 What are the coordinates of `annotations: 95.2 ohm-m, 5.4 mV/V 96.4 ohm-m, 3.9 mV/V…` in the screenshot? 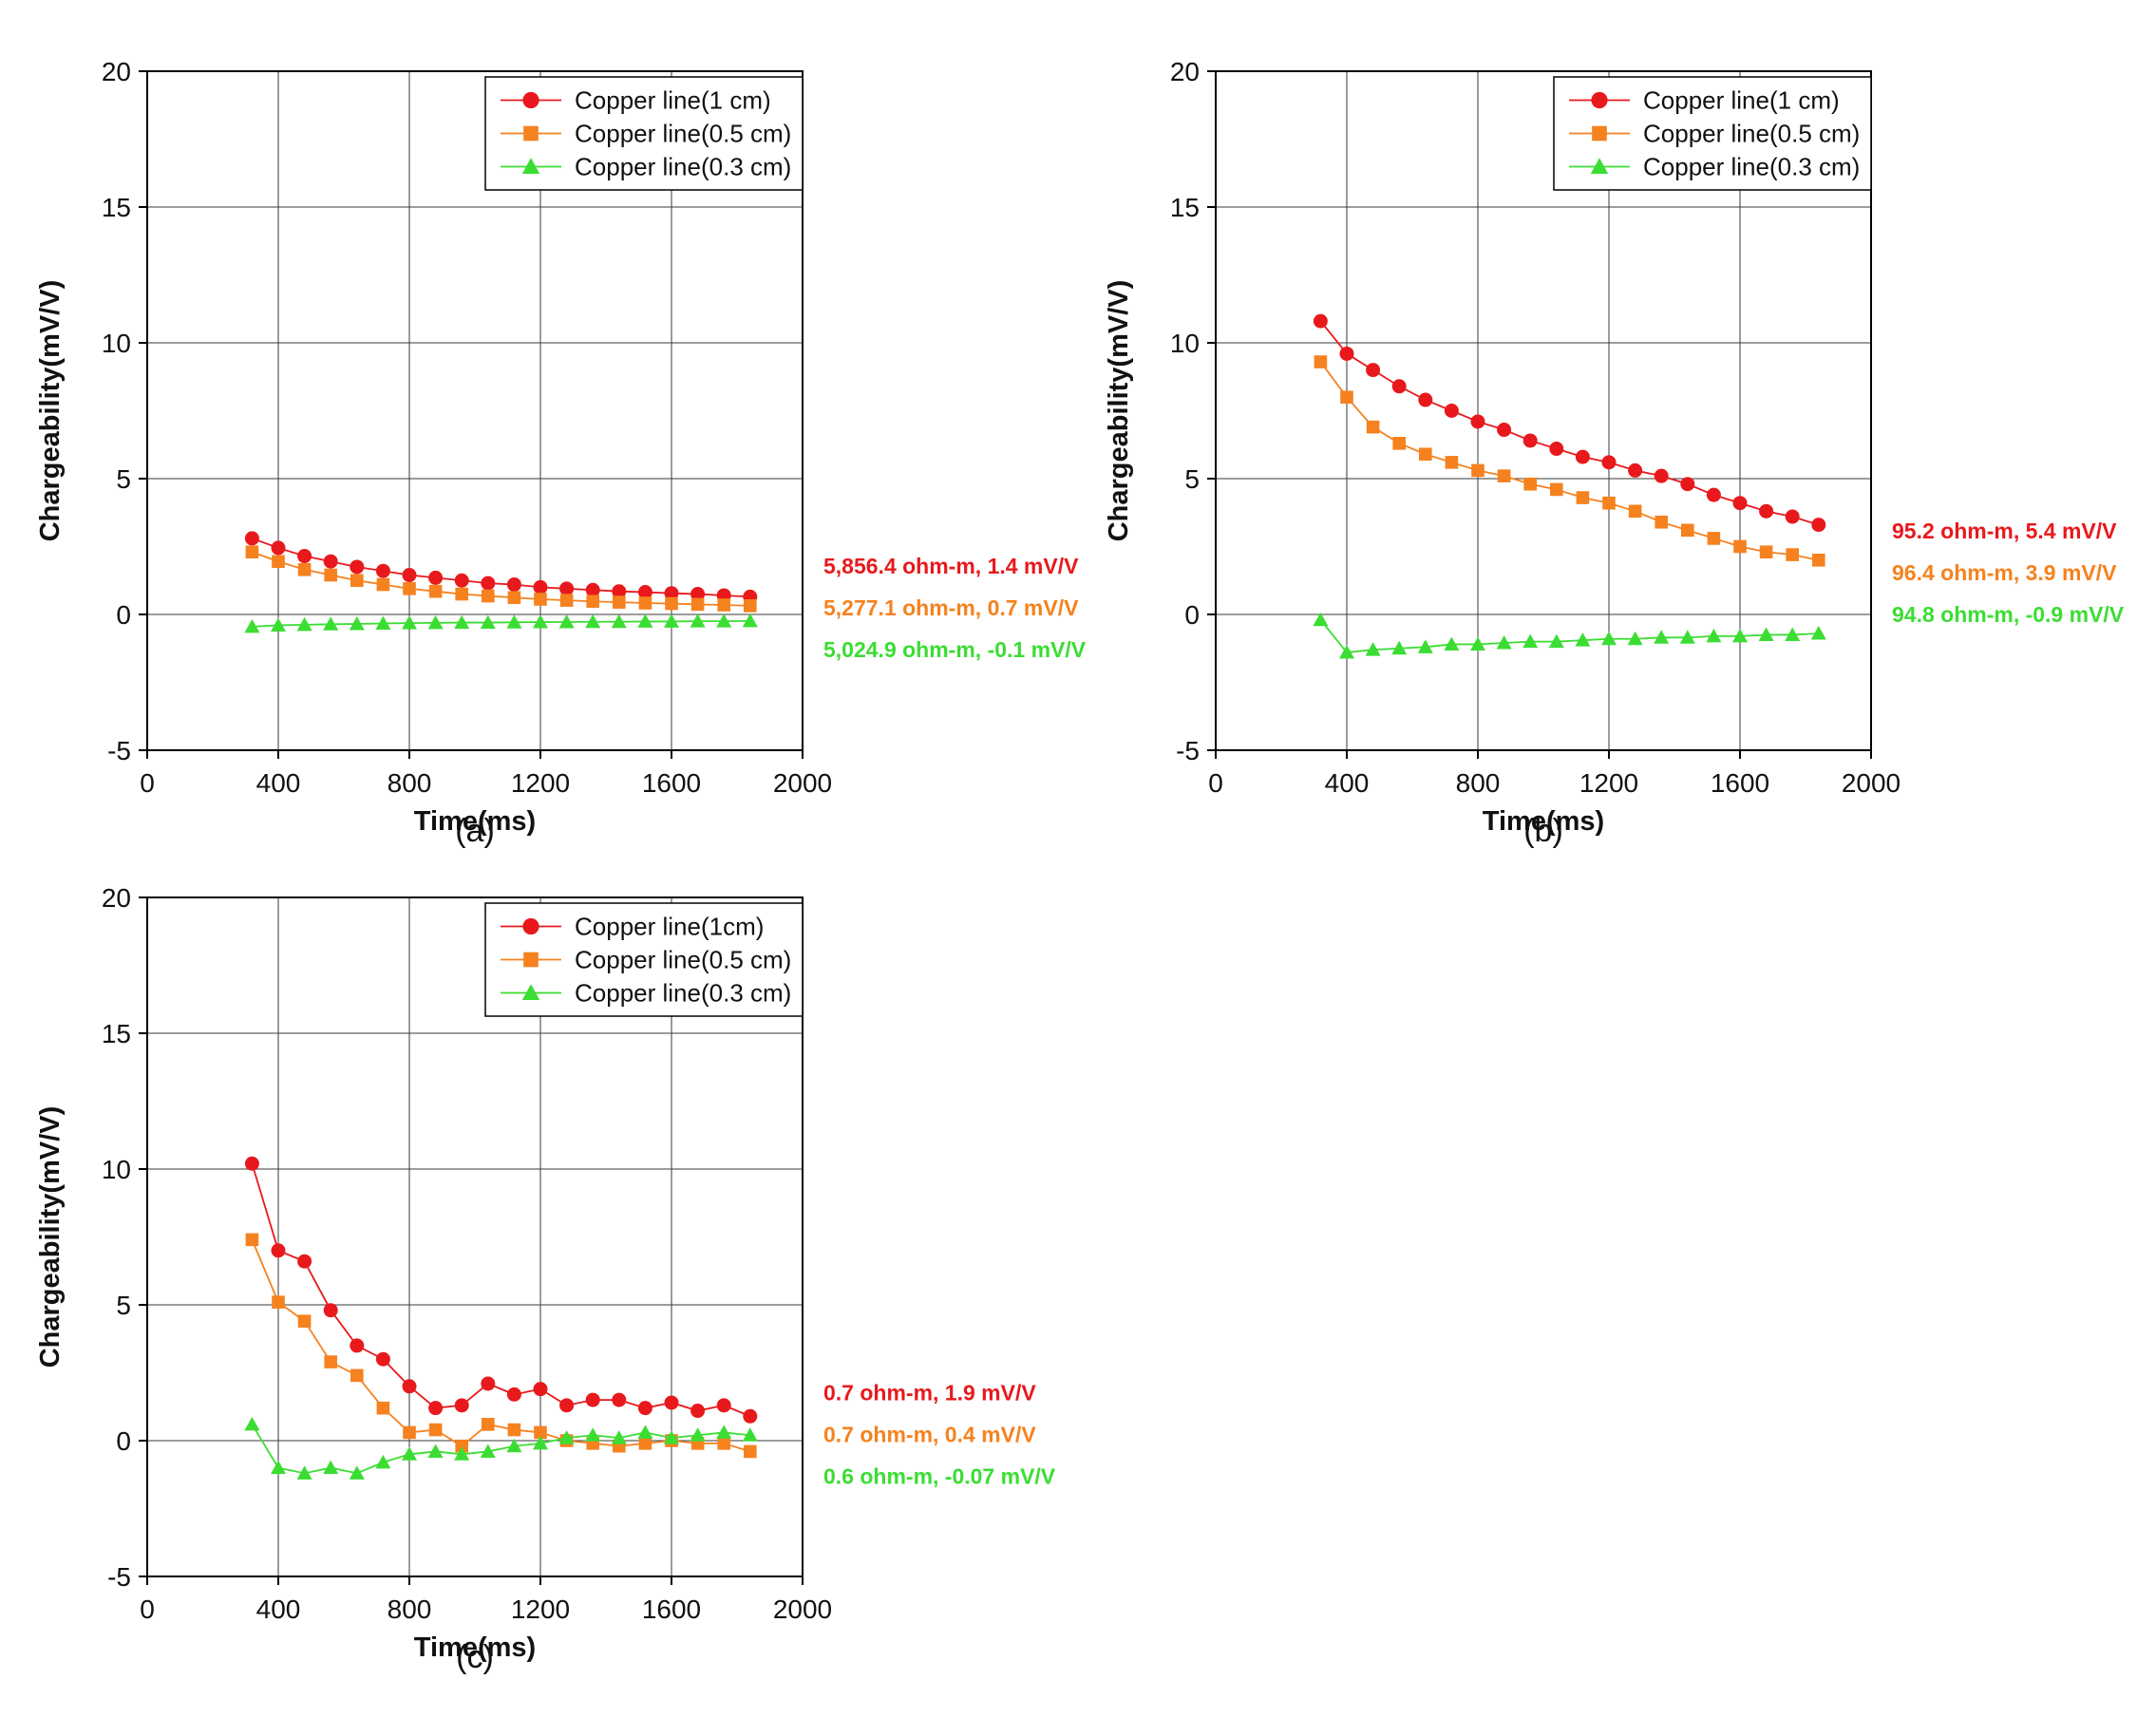 It's located at (2009, 573).